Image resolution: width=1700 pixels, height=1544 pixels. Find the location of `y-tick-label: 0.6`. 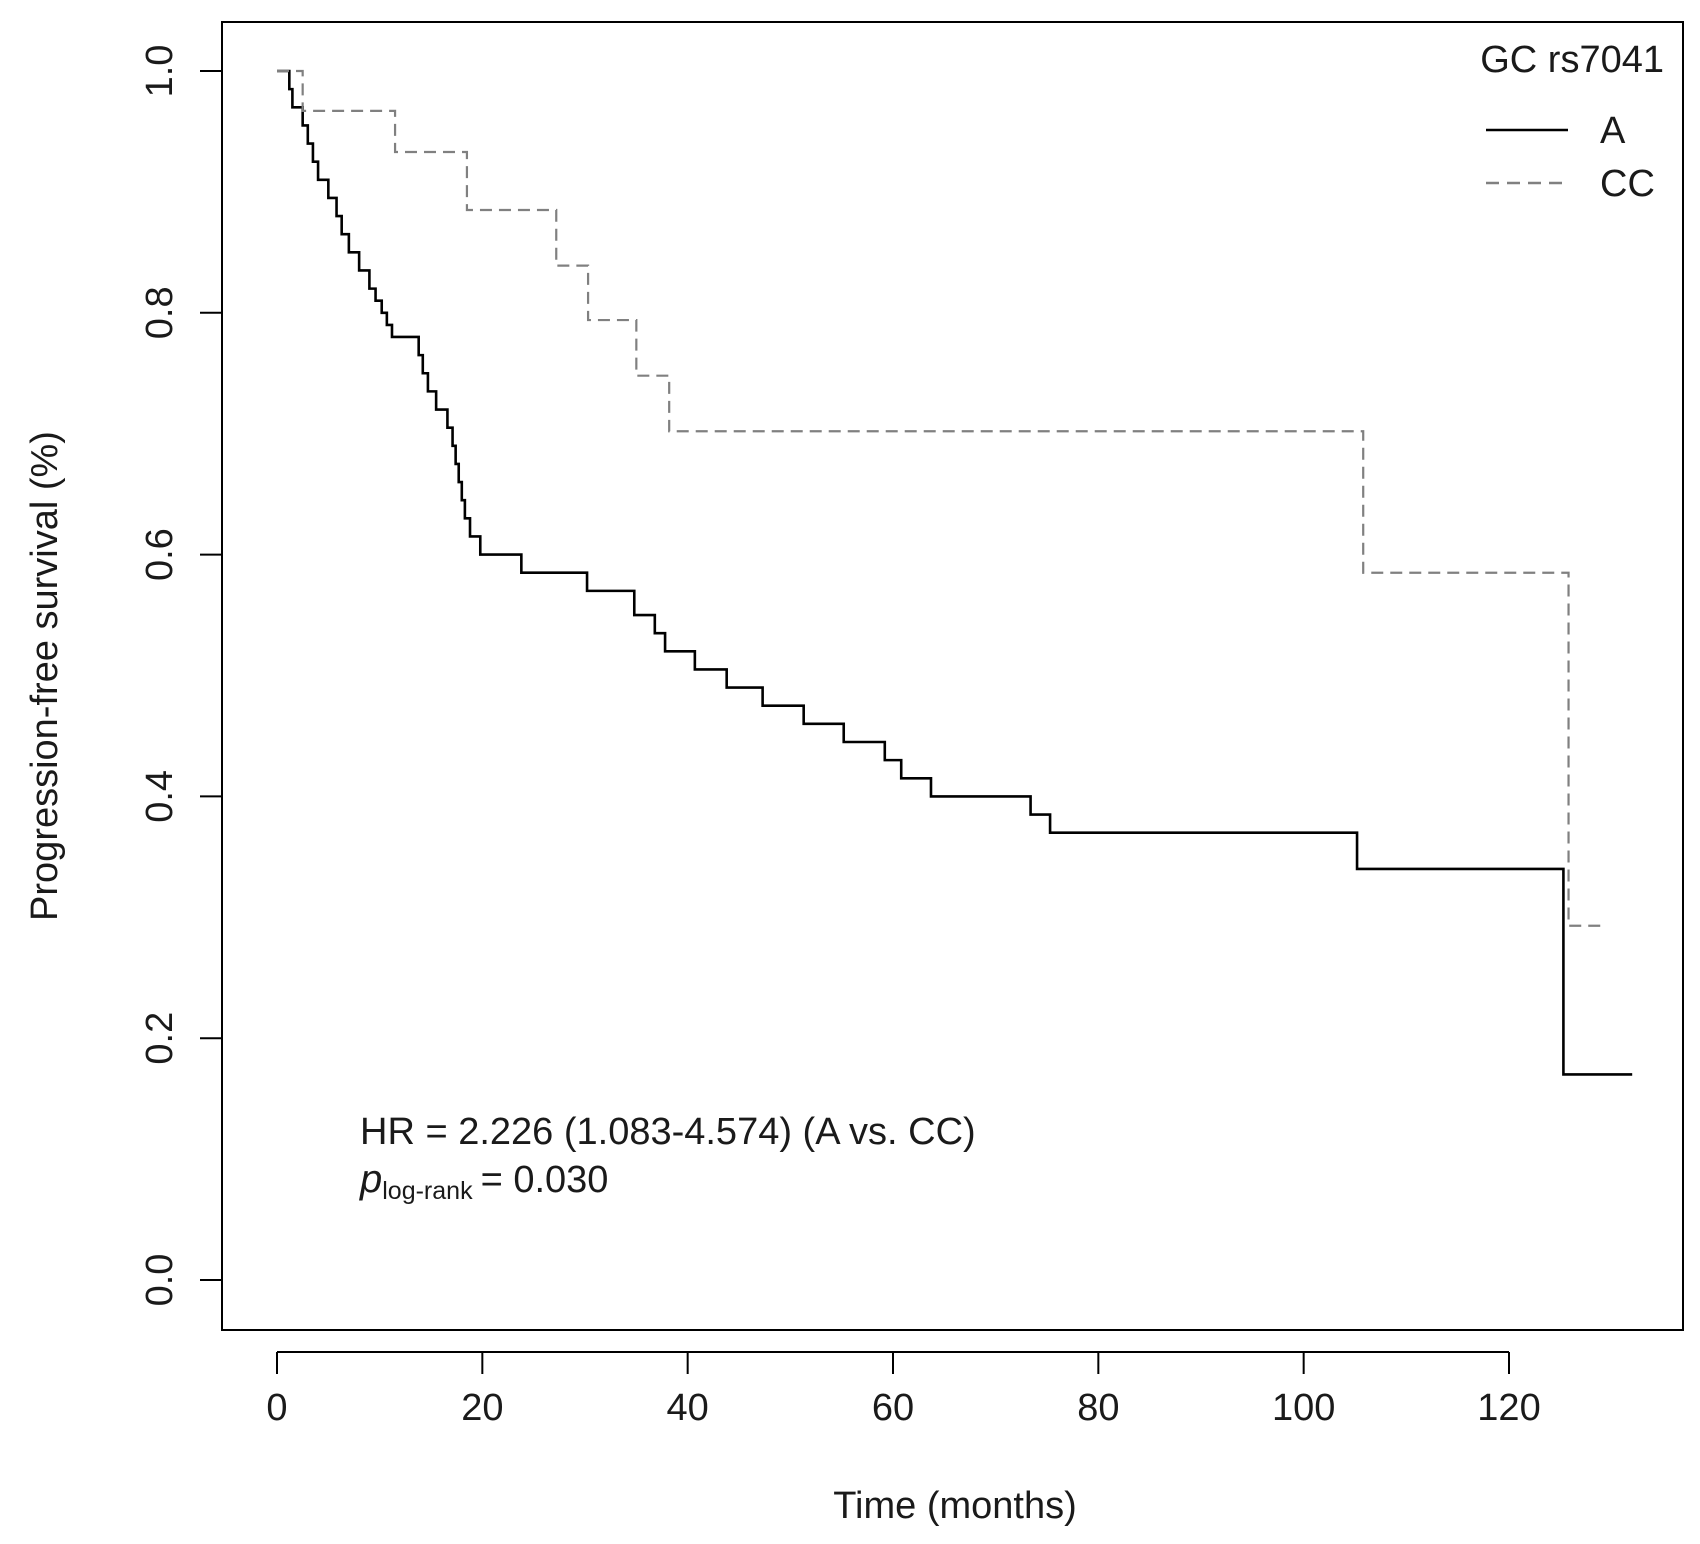

y-tick-label: 0.6 is located at coordinates (160, 554).